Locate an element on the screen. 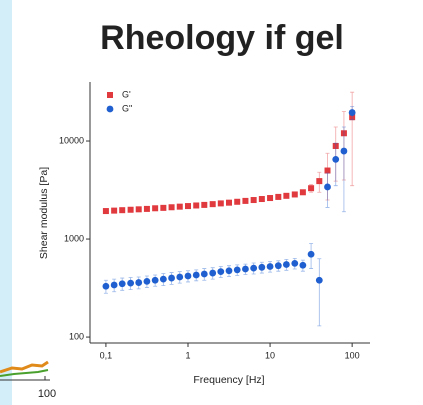  side-strip is located at coordinates (6, 202).